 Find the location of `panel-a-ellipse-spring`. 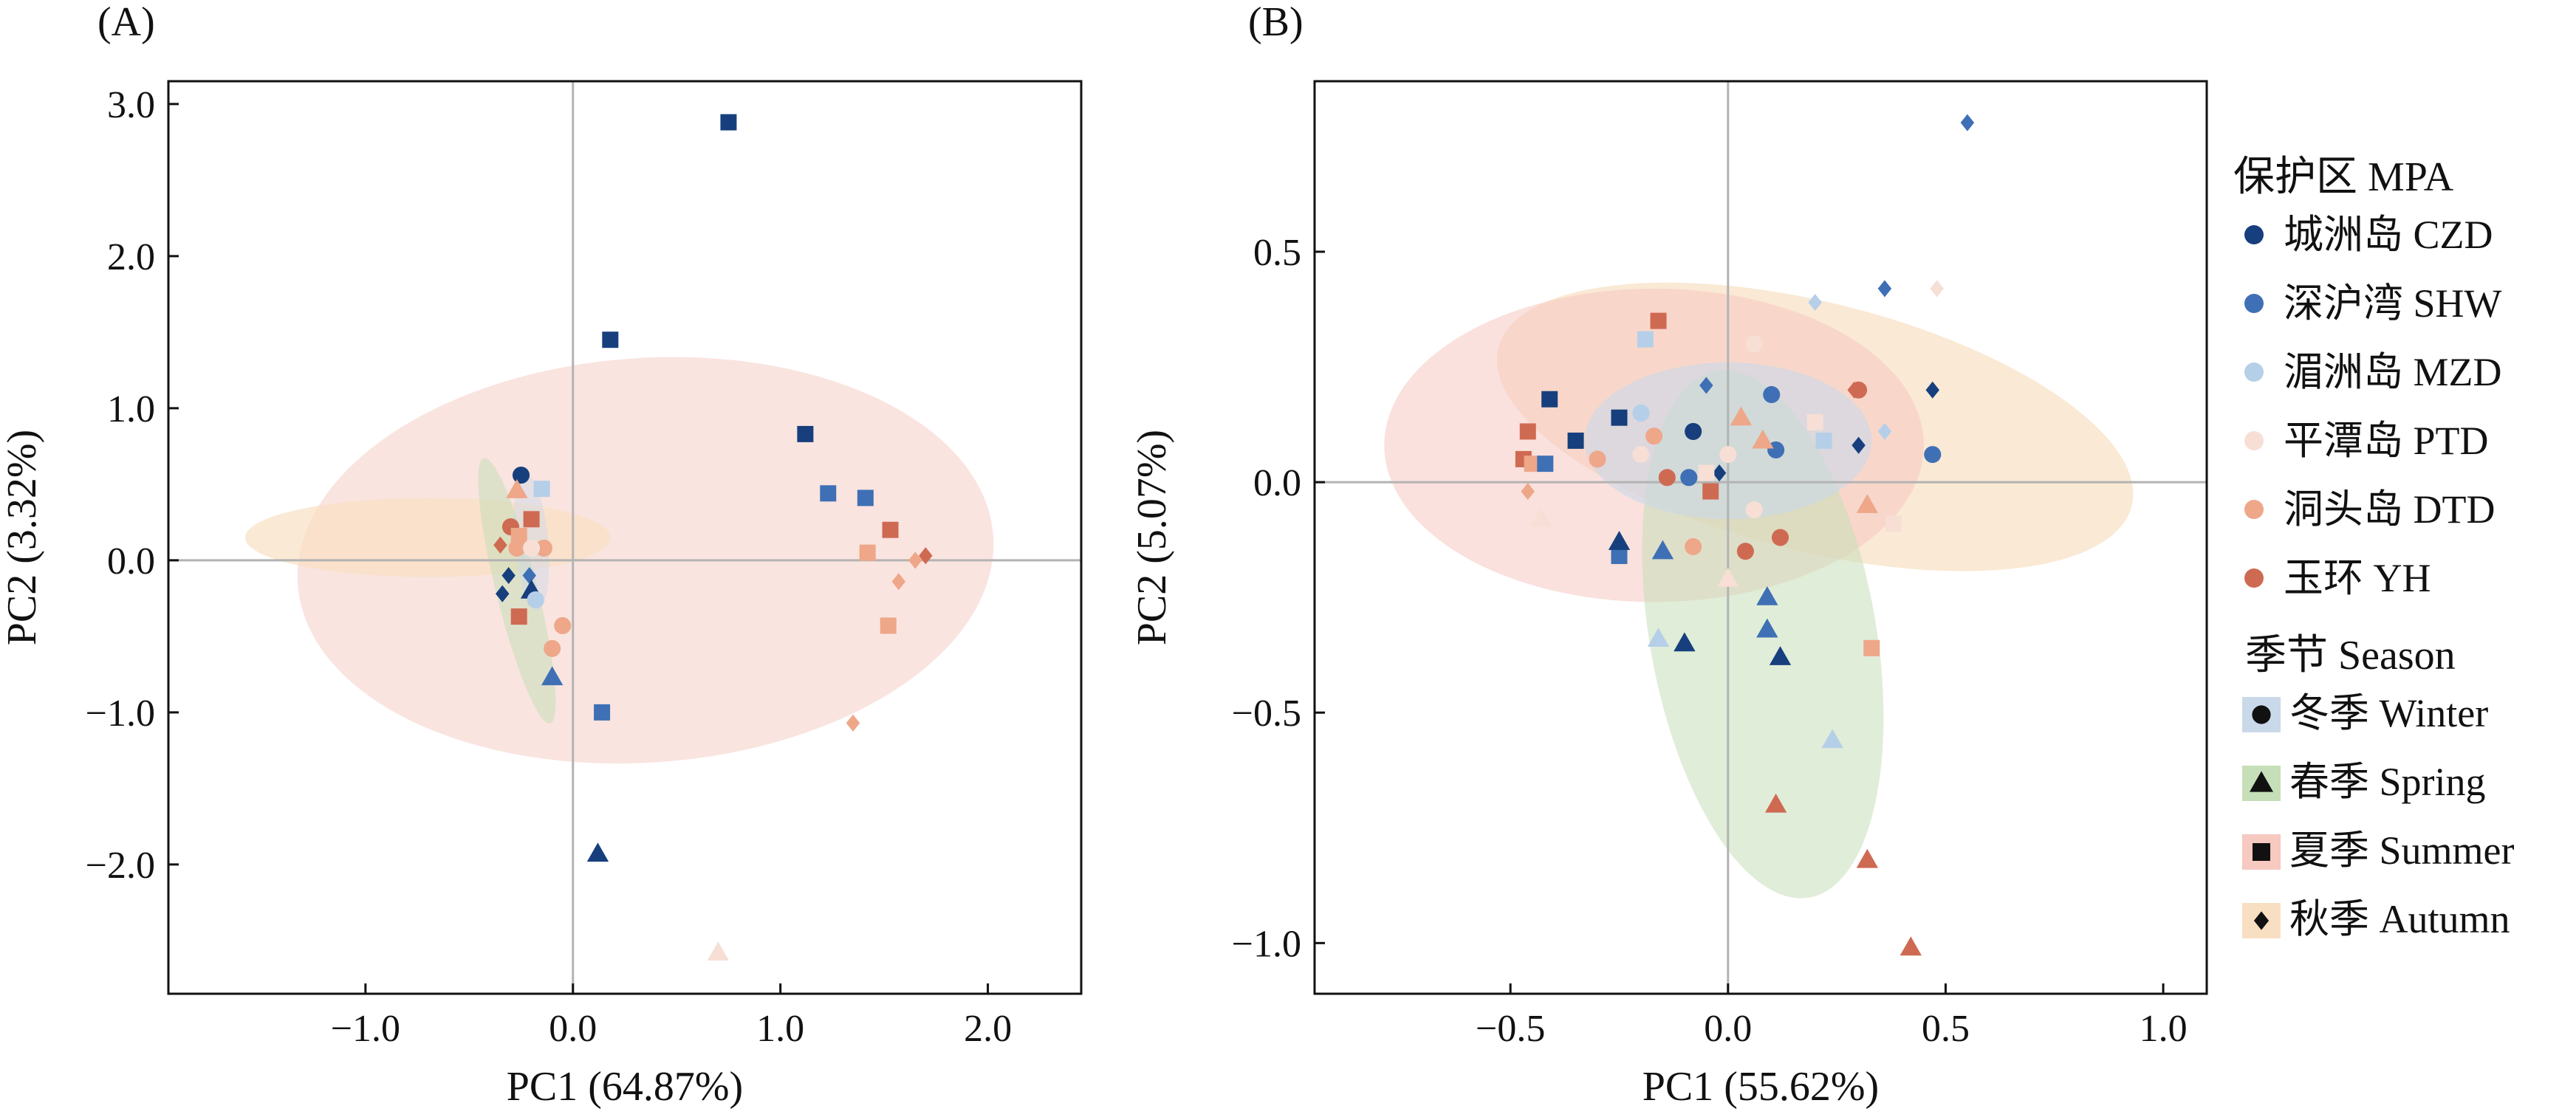

panel-a-ellipse-spring is located at coordinates (517, 591).